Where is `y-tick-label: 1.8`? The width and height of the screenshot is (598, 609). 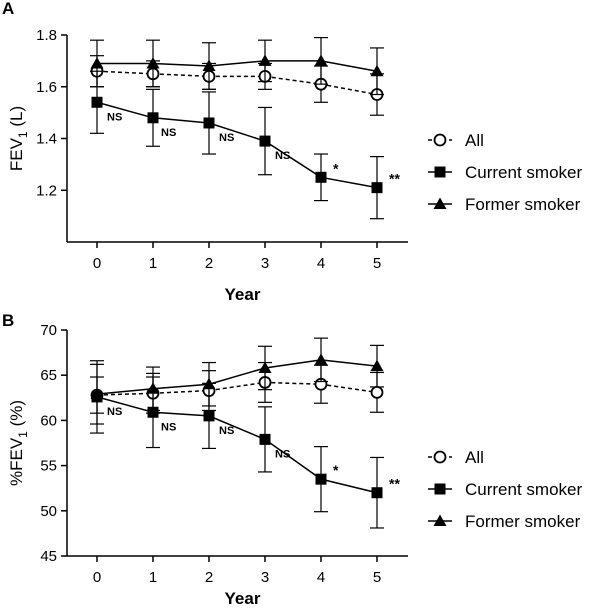
y-tick-label: 1.8 is located at coordinates (46, 35).